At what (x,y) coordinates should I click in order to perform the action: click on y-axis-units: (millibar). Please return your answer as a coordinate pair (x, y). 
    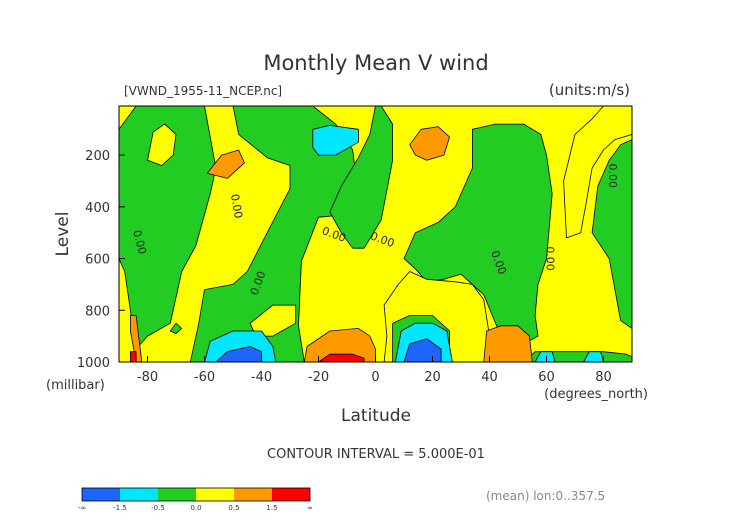
    Looking at the image, I should click on (75, 385).